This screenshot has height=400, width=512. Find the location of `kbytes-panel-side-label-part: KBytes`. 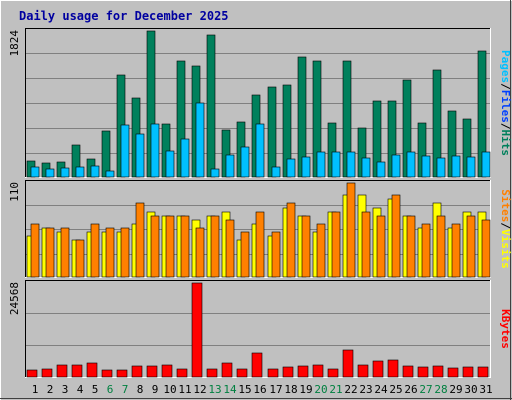

kbytes-panel-side-label-part: KBytes is located at coordinates (505, 329).